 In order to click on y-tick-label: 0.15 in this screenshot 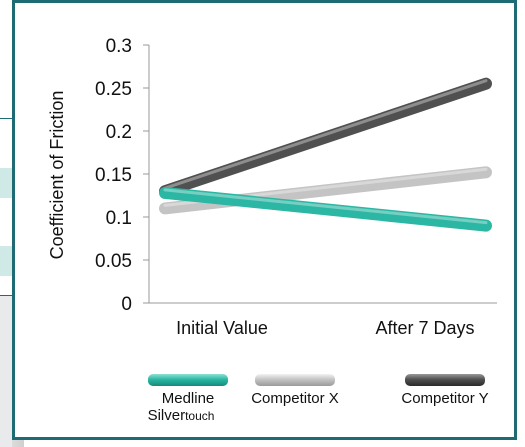, I will do `click(113, 175)`.